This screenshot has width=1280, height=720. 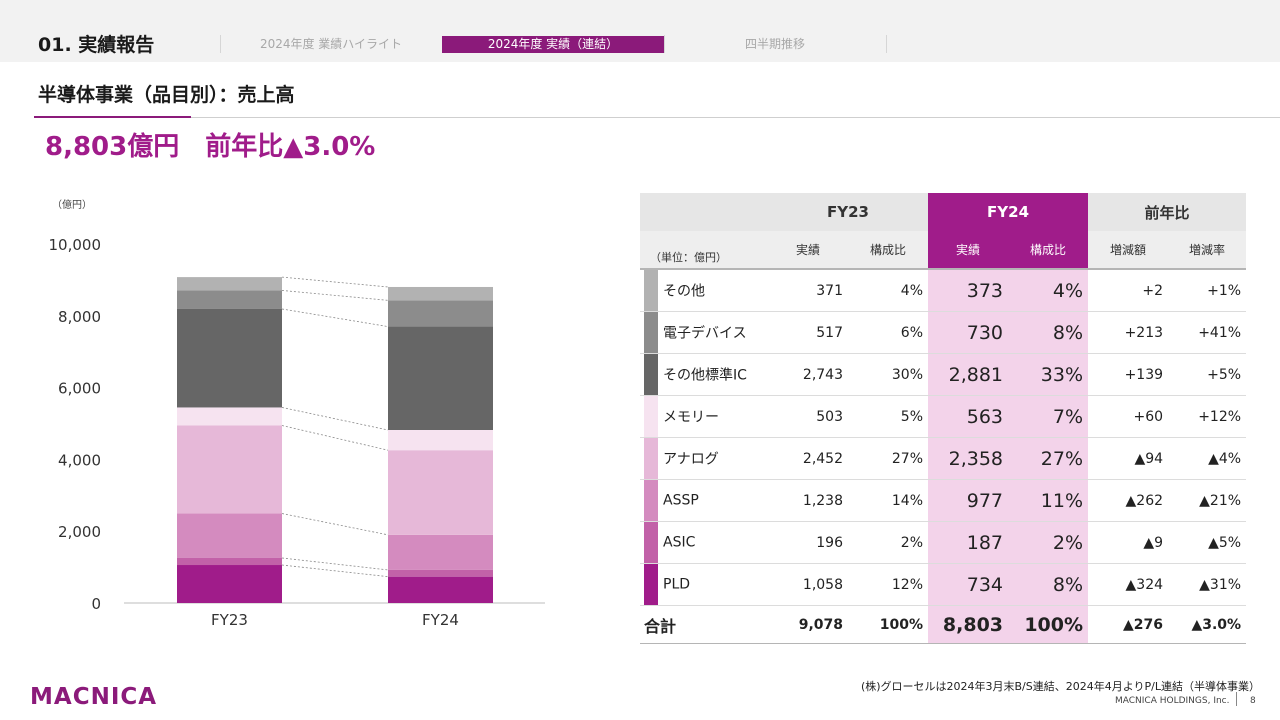 What do you see at coordinates (704, 500) in the screenshot?
I see `category-cell: ASSP` at bounding box center [704, 500].